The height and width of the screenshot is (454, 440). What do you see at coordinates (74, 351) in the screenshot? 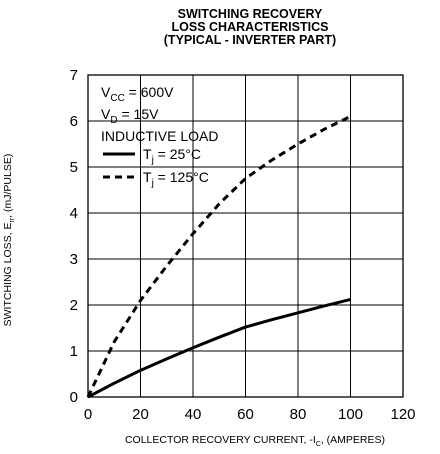
I see `y-tick-label: 1` at bounding box center [74, 351].